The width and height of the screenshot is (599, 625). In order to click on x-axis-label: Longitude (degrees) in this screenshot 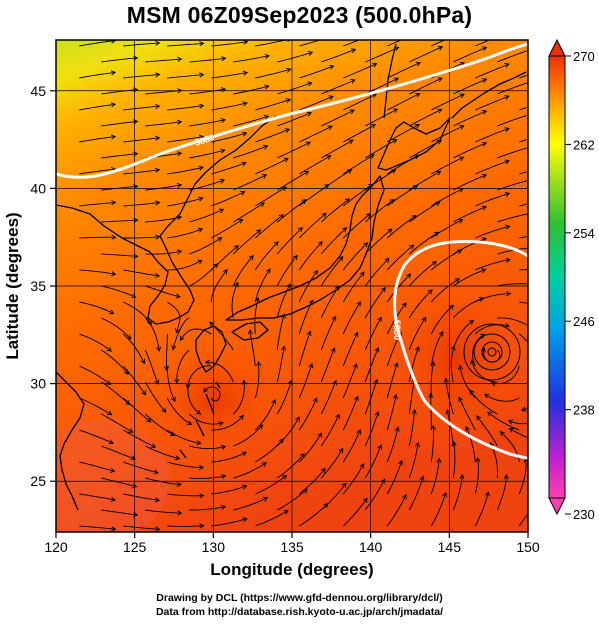, I will do `click(291, 569)`.